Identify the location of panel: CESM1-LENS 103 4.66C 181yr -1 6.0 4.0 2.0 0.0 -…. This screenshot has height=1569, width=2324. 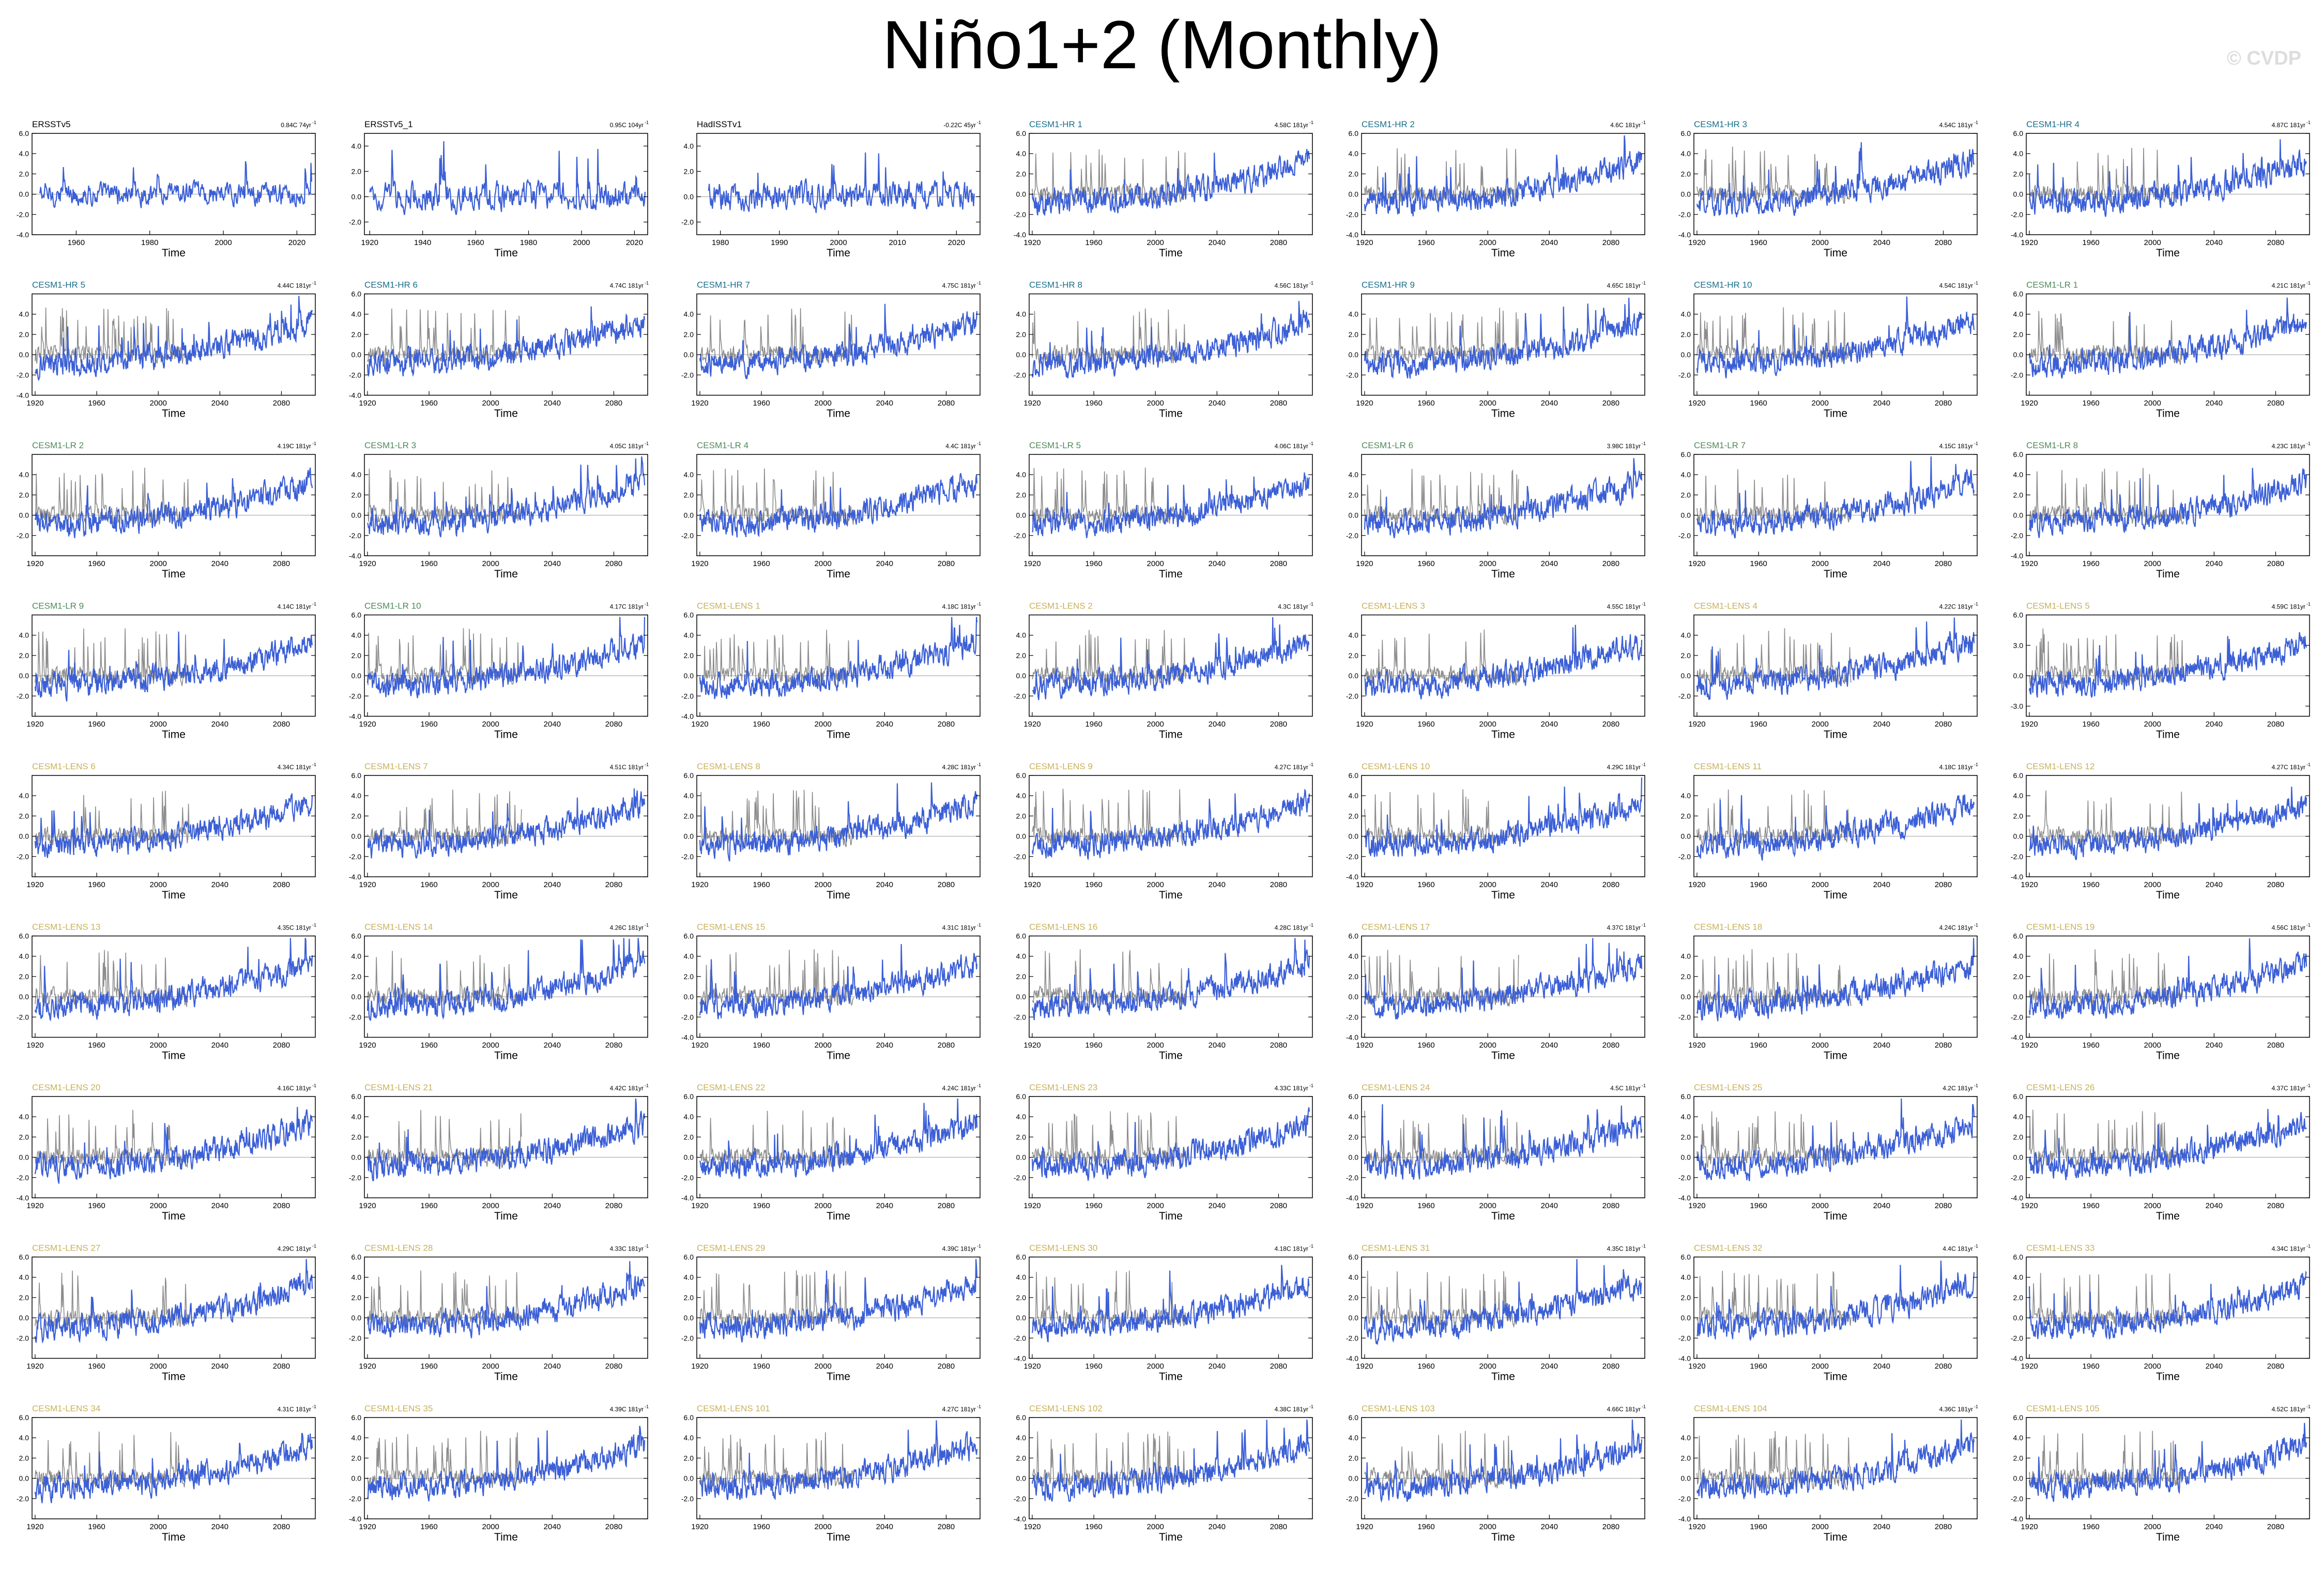
(1496, 1473).